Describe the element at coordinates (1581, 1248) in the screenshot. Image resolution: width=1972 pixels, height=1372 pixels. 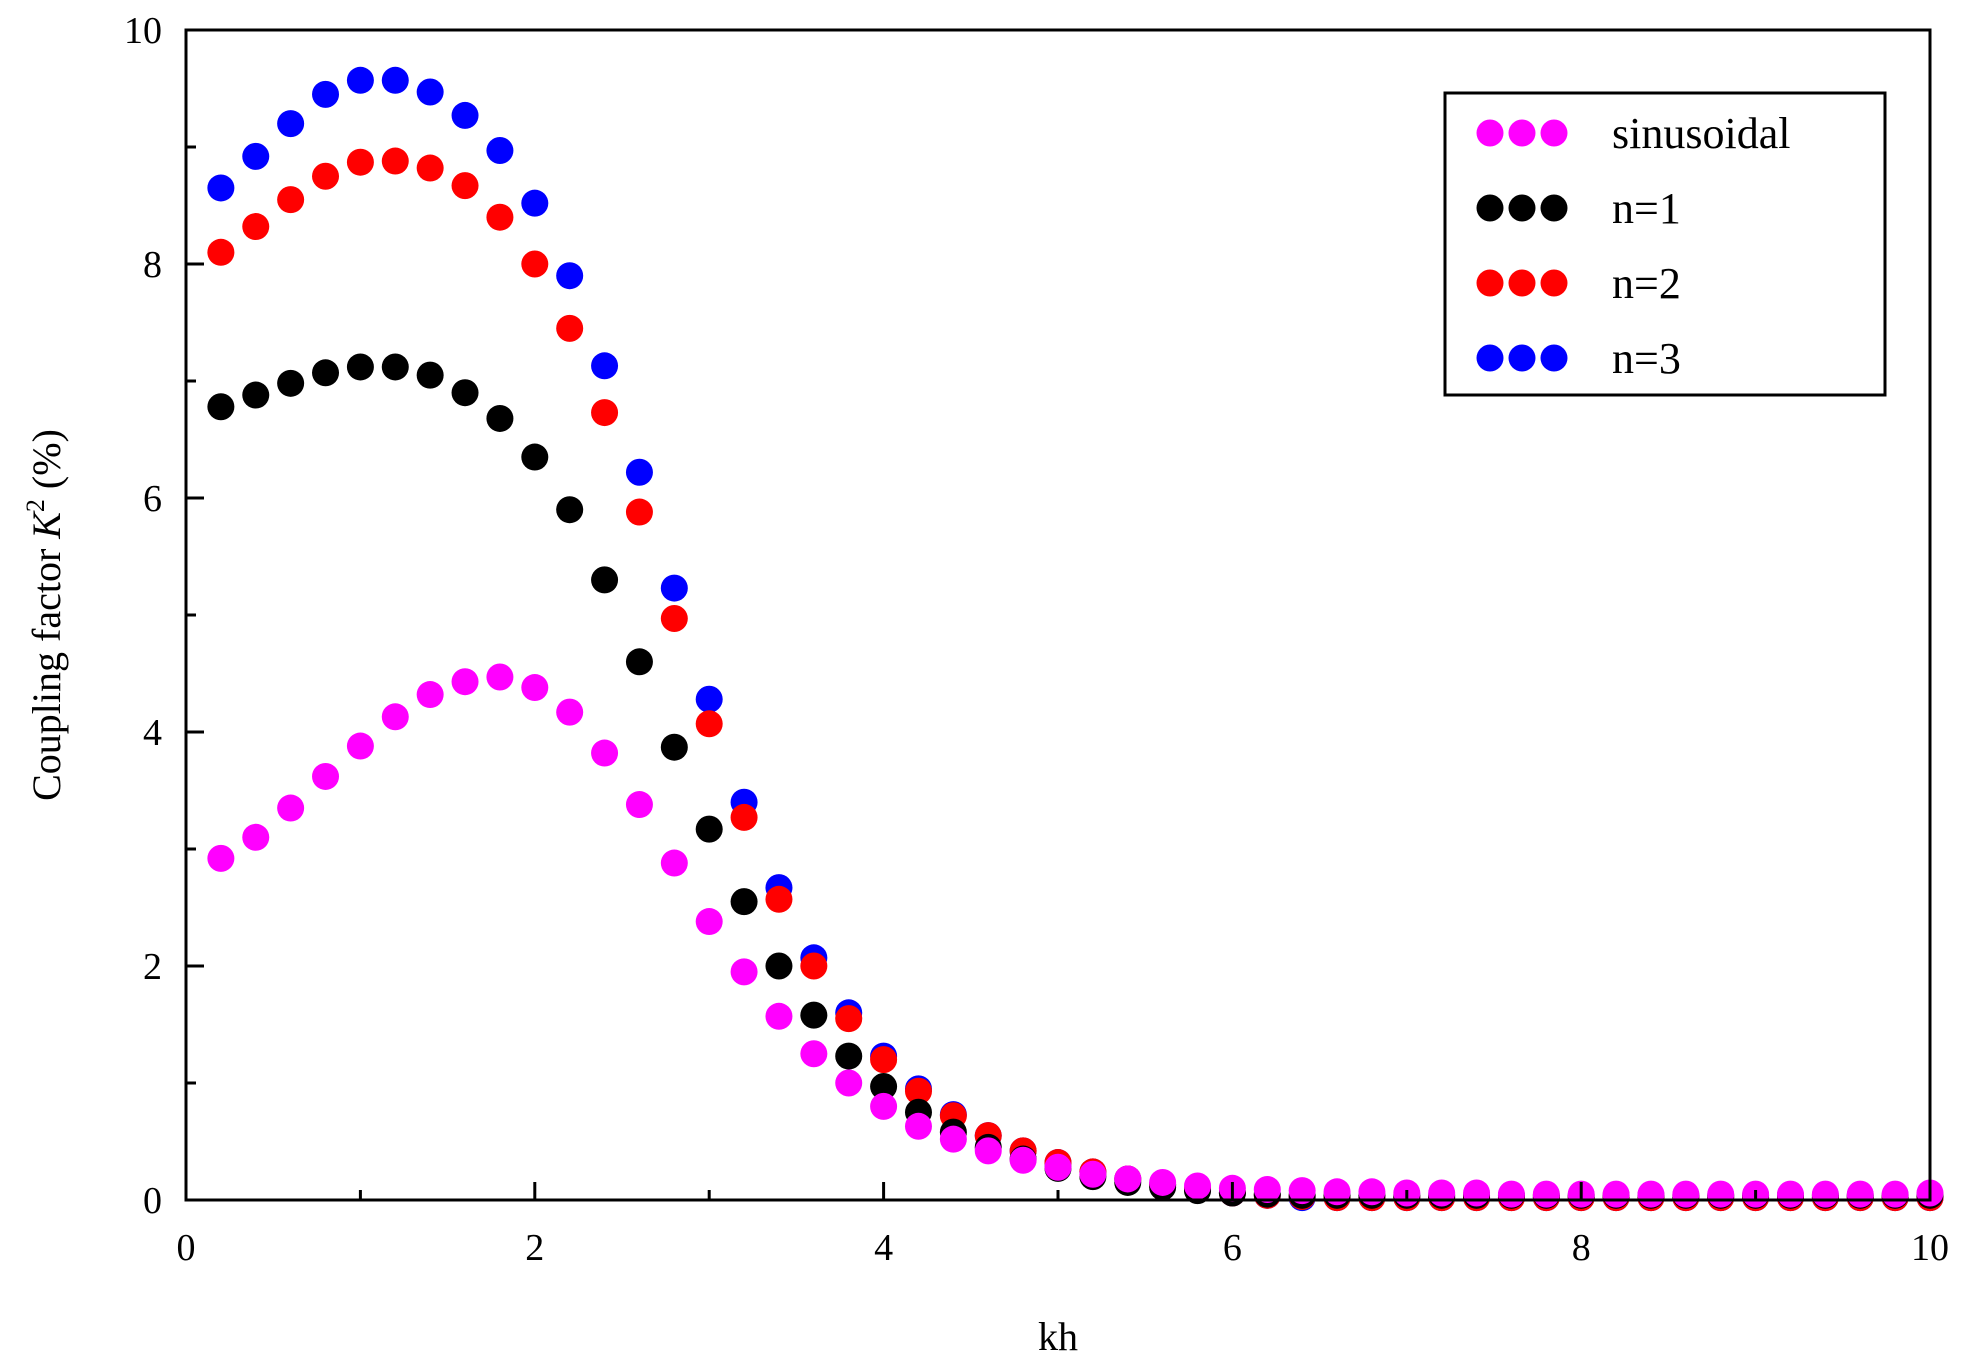
I see `x-tick-label: 8` at that location.